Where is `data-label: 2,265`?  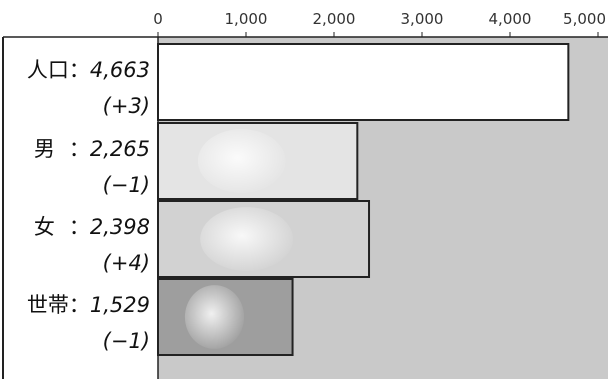 data-label: 2,265 is located at coordinates (120, 149).